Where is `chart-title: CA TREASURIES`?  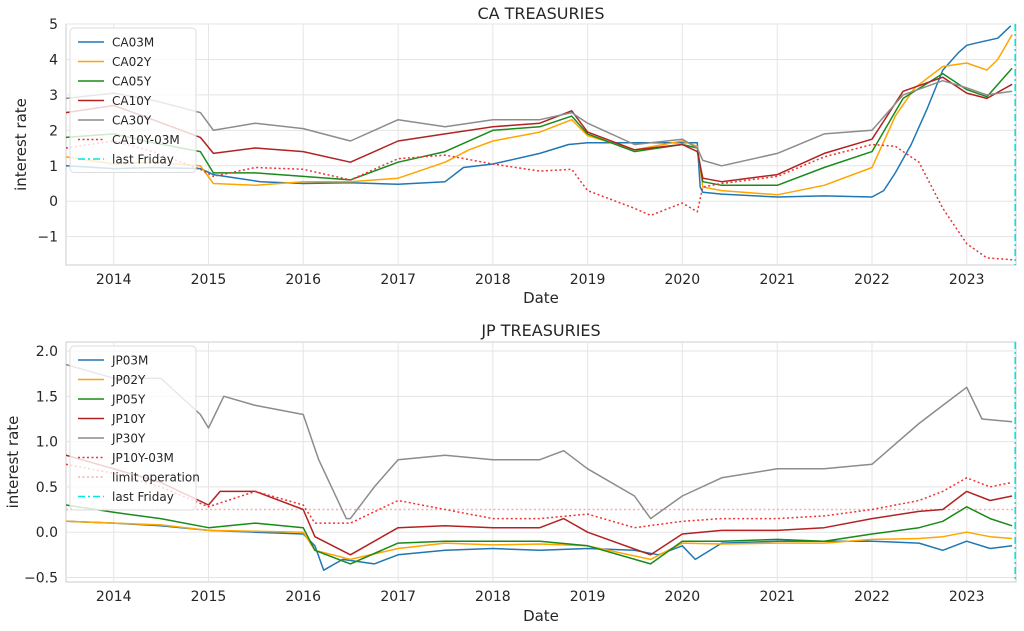 chart-title: CA TREASURIES is located at coordinates (540, 13).